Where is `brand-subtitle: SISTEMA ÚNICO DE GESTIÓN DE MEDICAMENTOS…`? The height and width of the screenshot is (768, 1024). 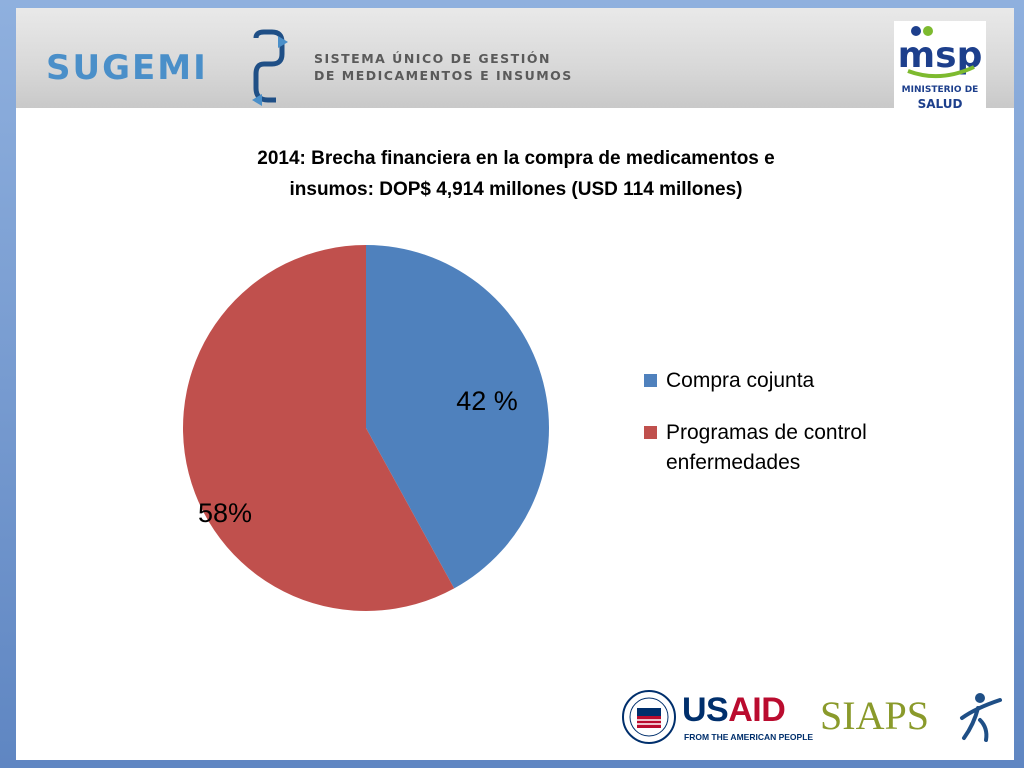 brand-subtitle: SISTEMA ÚNICO DE GESTIÓN DE MEDICAMENTOS… is located at coordinates (454, 67).